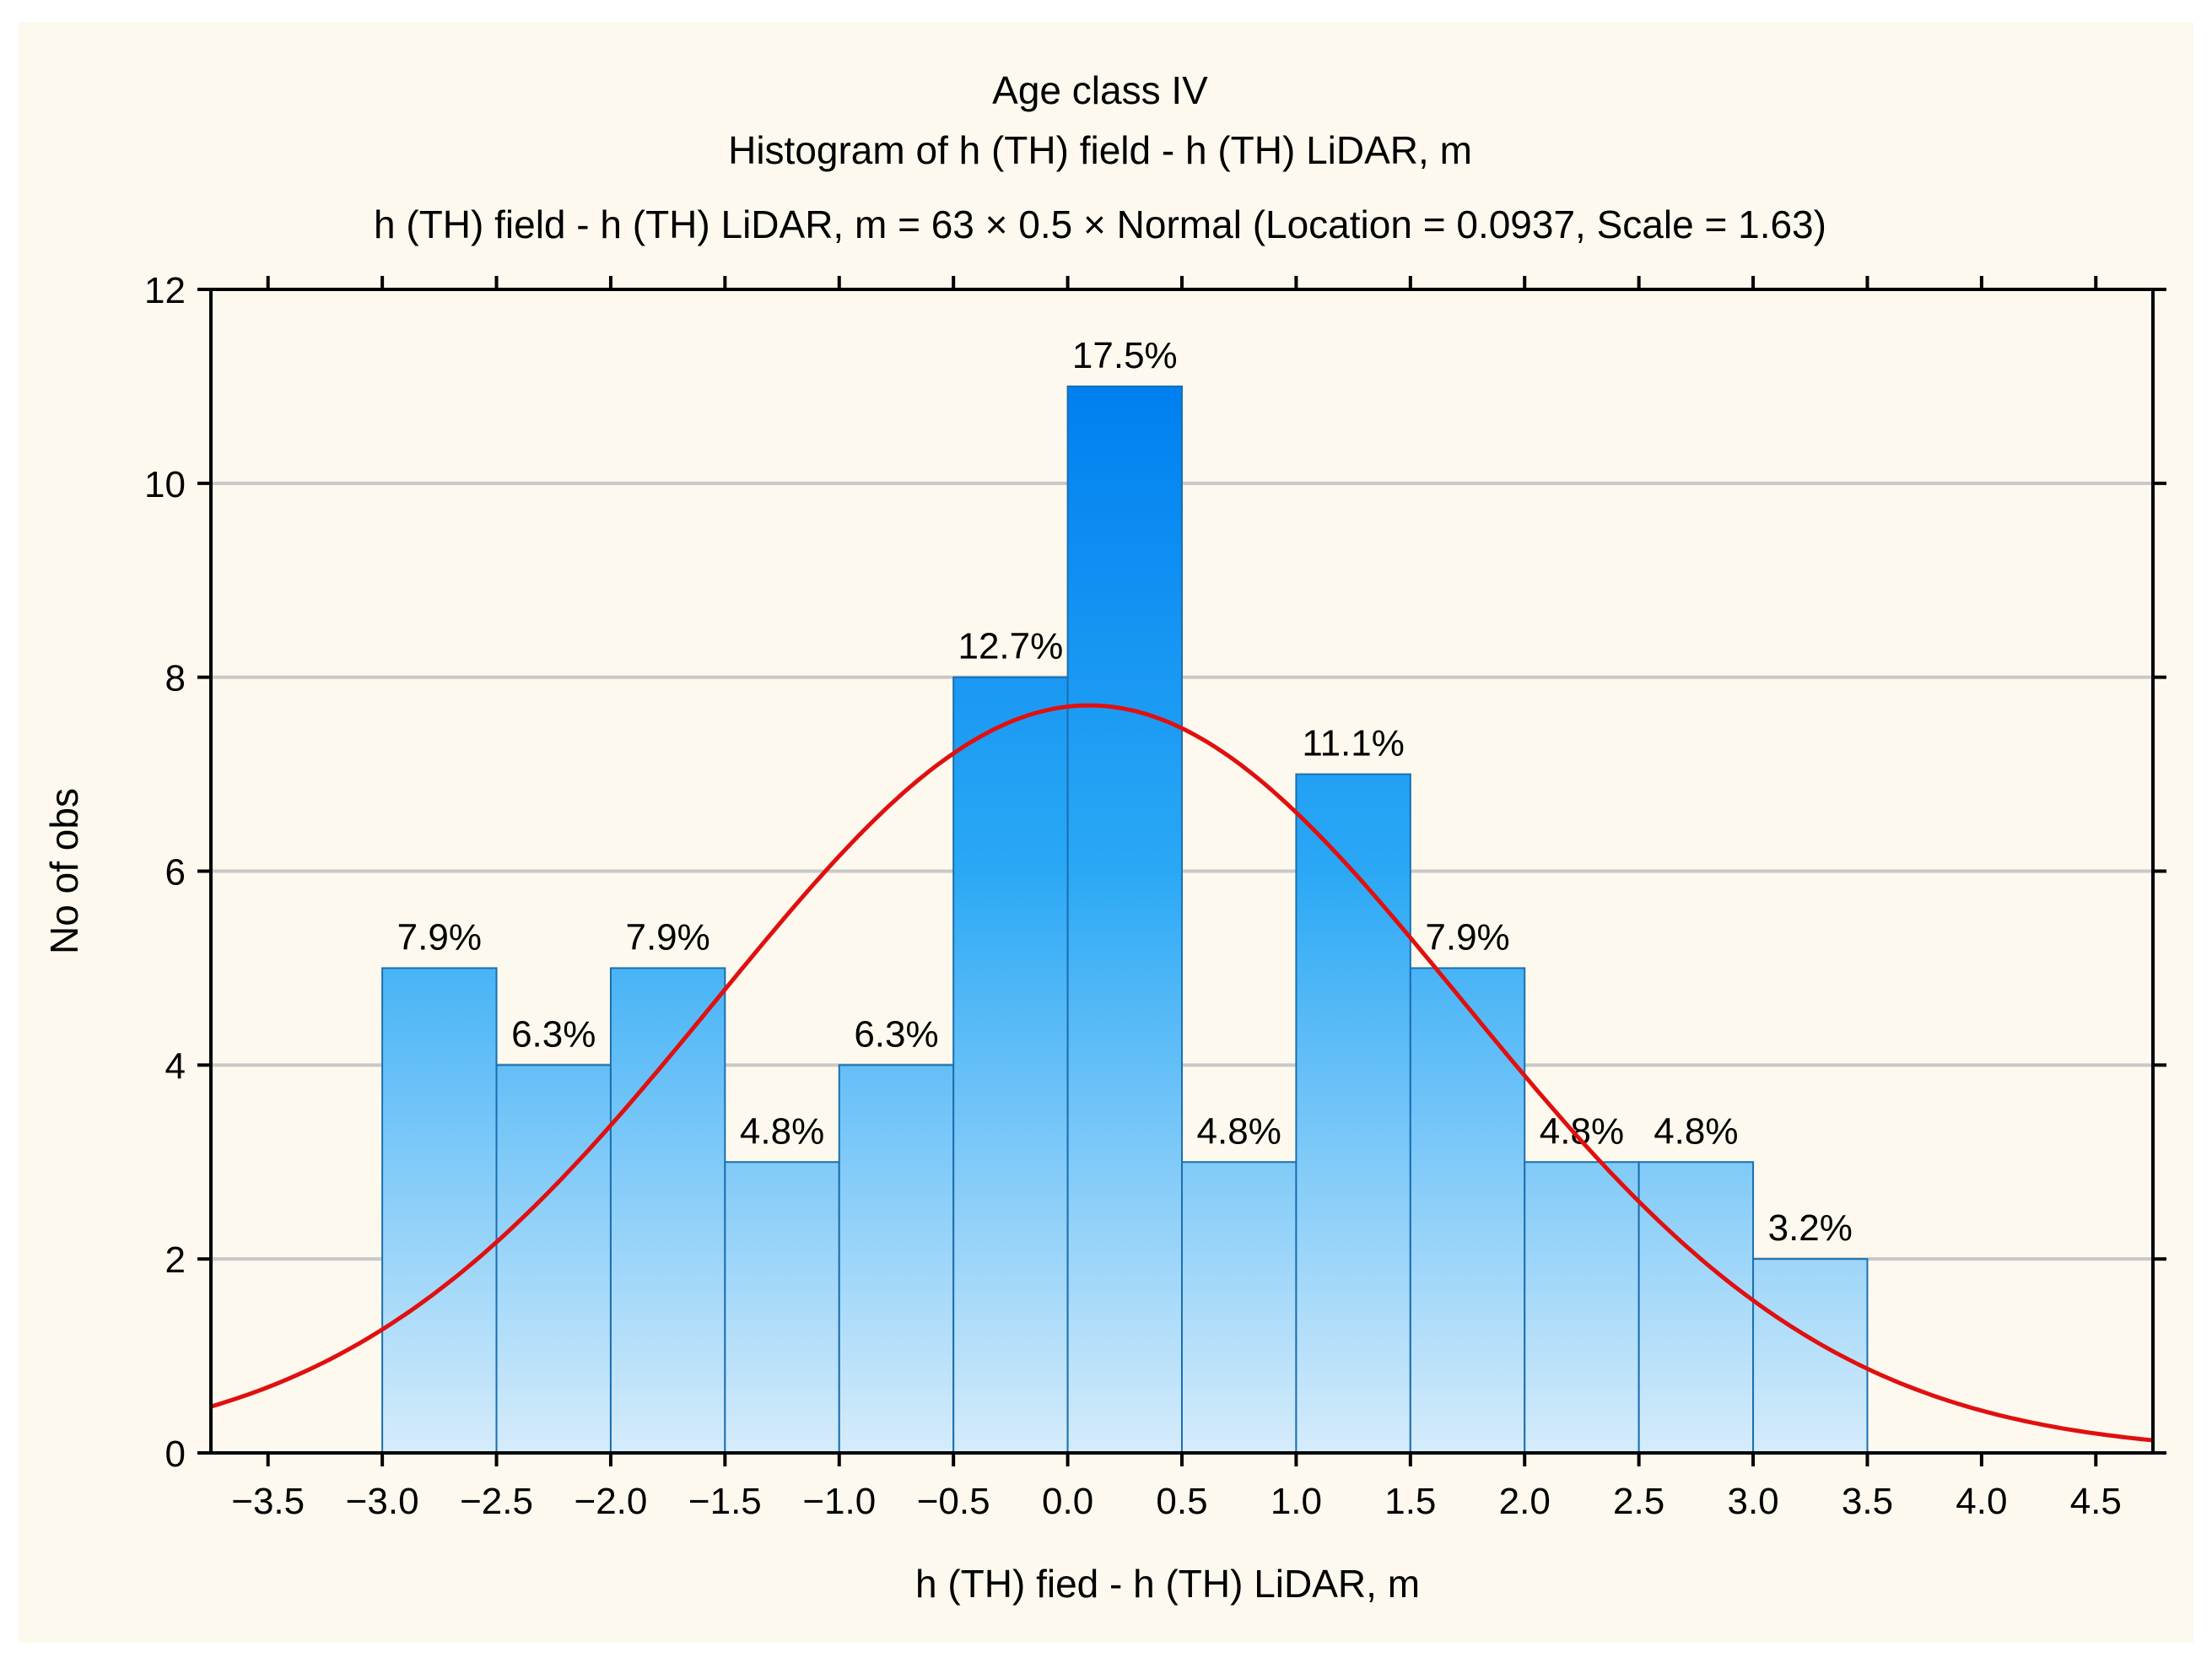 Image resolution: width=2212 pixels, height=1663 pixels. Describe the element at coordinates (611, 1502) in the screenshot. I see `x-tick-label: −2.0` at that location.